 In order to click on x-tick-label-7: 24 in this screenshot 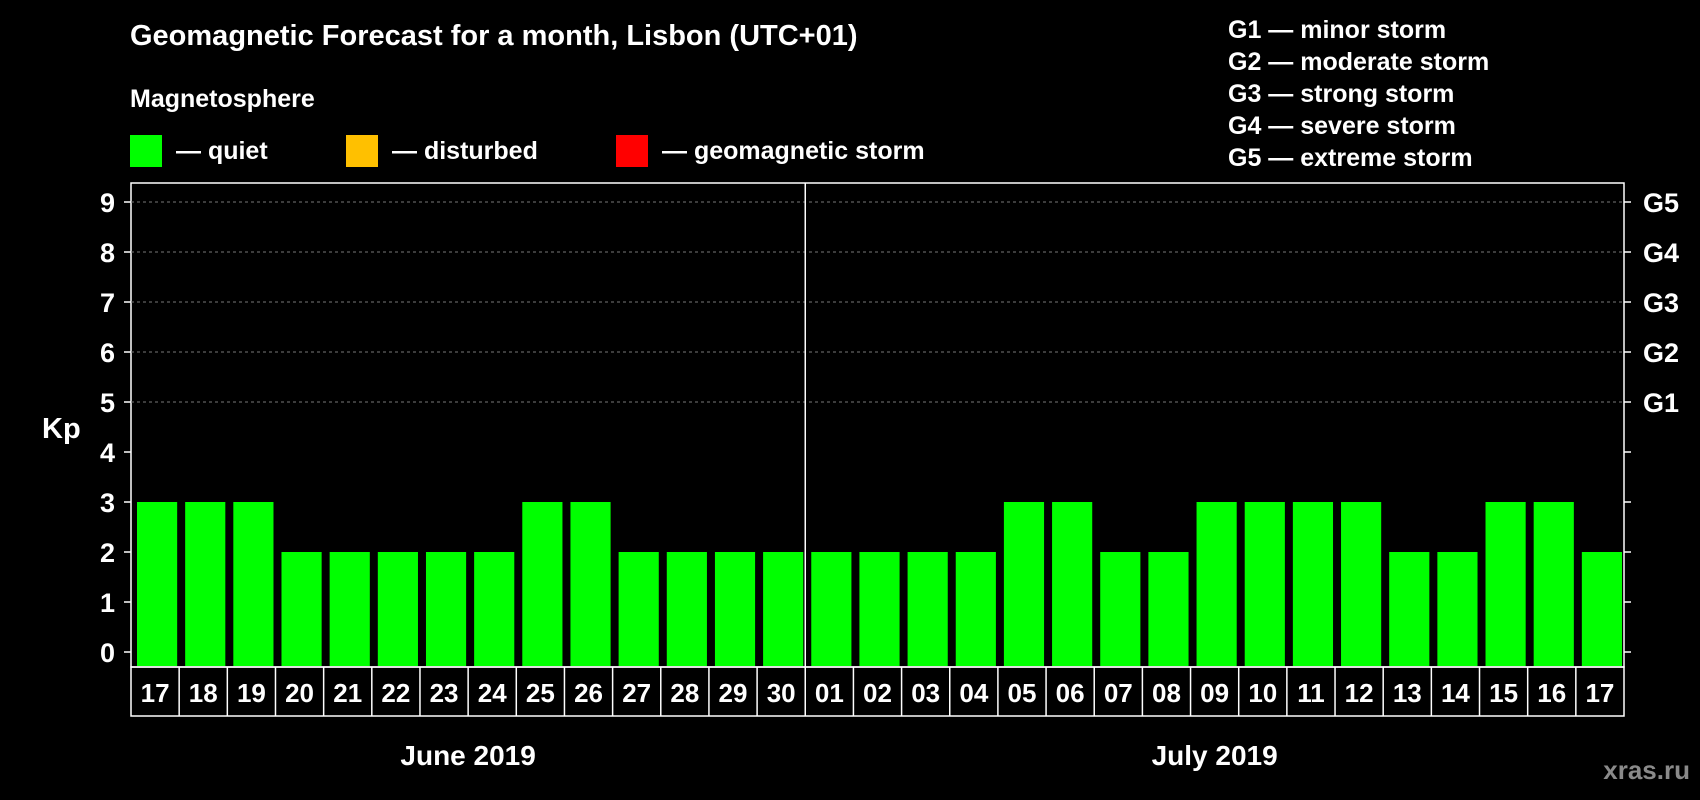, I will do `click(492, 693)`.